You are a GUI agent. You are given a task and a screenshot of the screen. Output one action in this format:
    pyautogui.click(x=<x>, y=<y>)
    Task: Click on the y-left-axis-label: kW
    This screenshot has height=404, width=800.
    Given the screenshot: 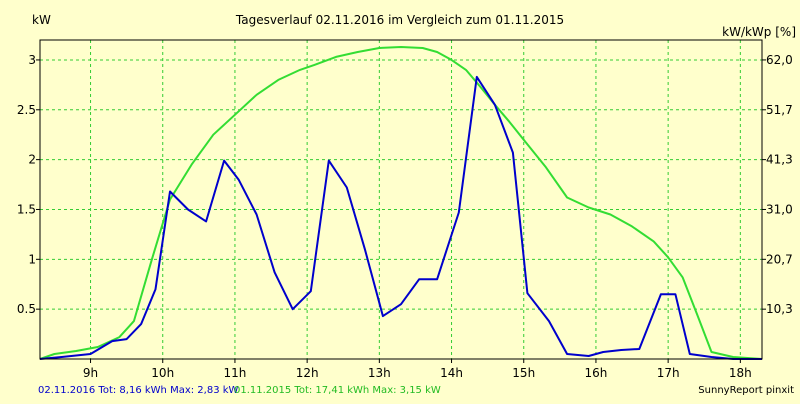 What is the action you would take?
    pyautogui.click(x=41, y=20)
    